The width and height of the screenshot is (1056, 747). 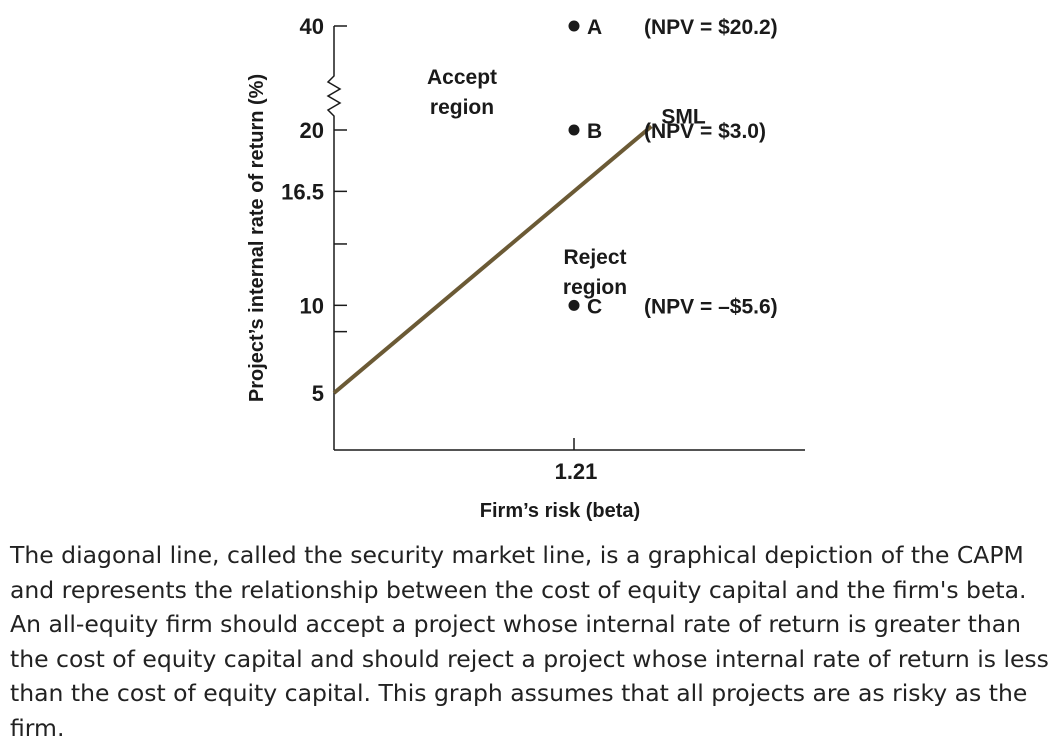 I want to click on y-axis-title: Project’s internal rate of return (%), so click(x=257, y=238).